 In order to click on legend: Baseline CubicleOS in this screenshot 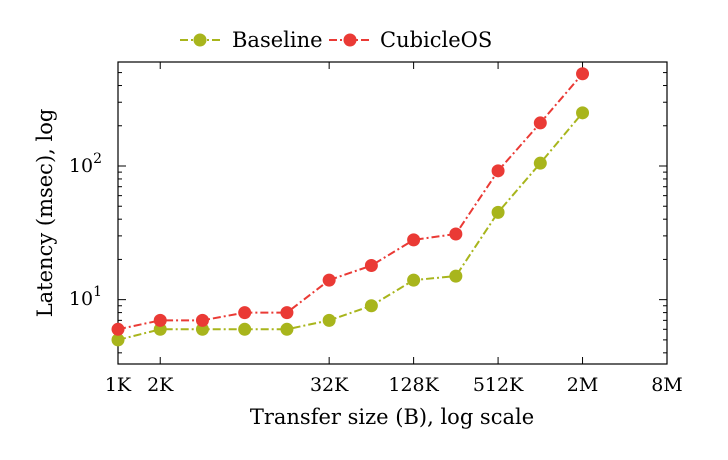, I will do `click(336, 40)`.